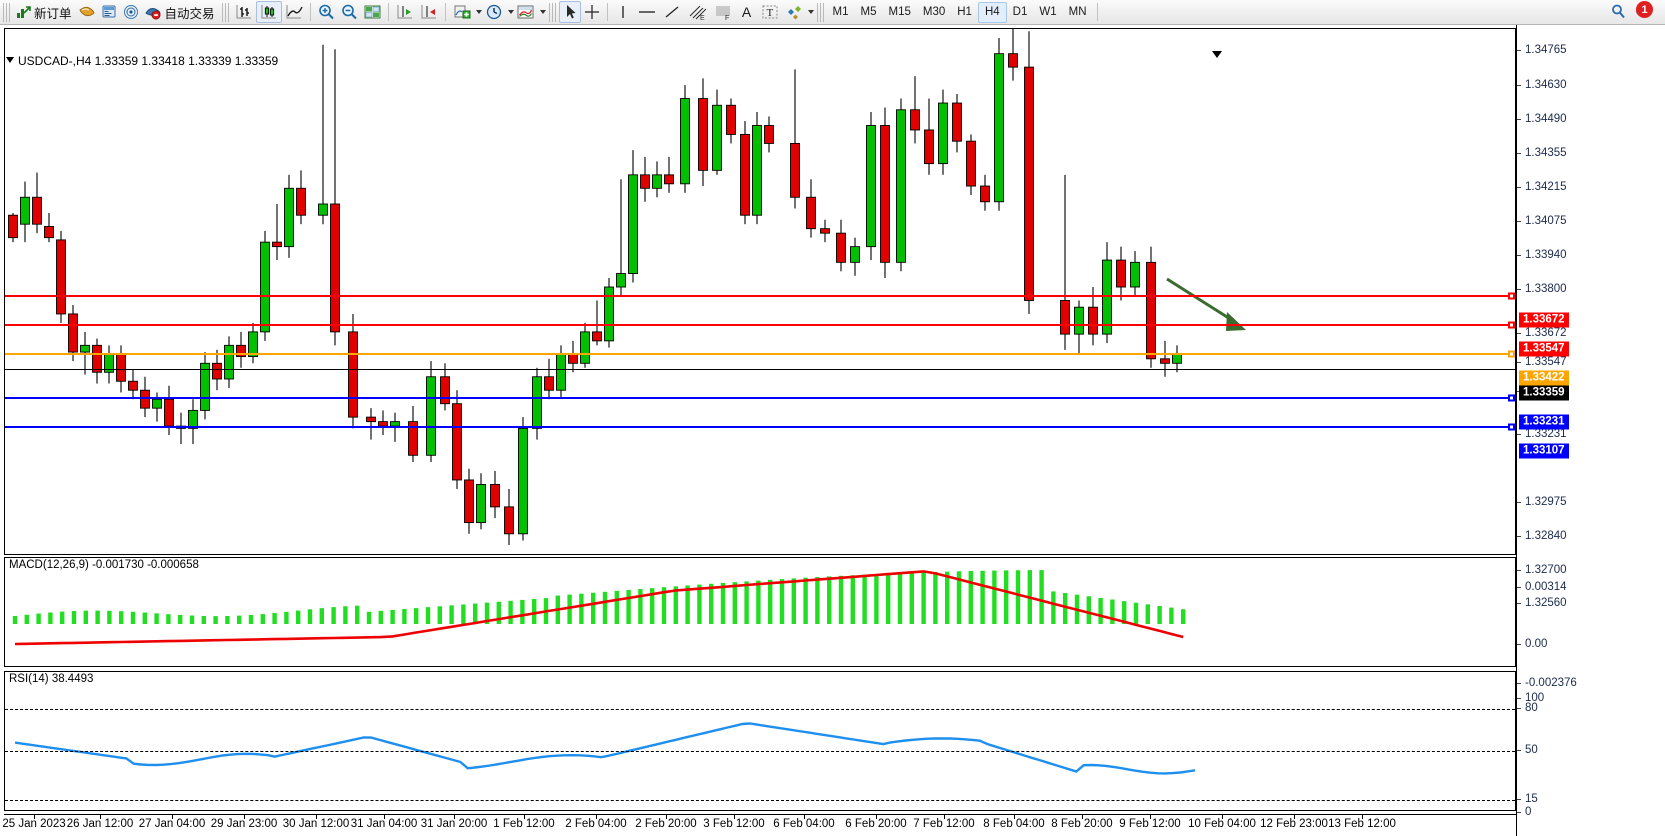 The image size is (1665, 836). I want to click on macd-series, so click(599, 608).